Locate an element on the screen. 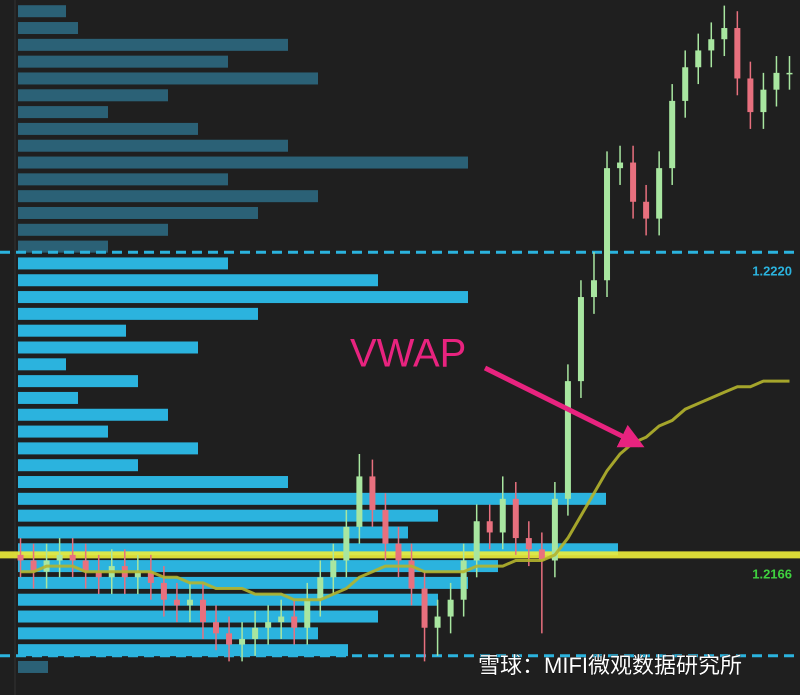 The height and width of the screenshot is (695, 800). annotation-arrow is located at coordinates (564, 406).